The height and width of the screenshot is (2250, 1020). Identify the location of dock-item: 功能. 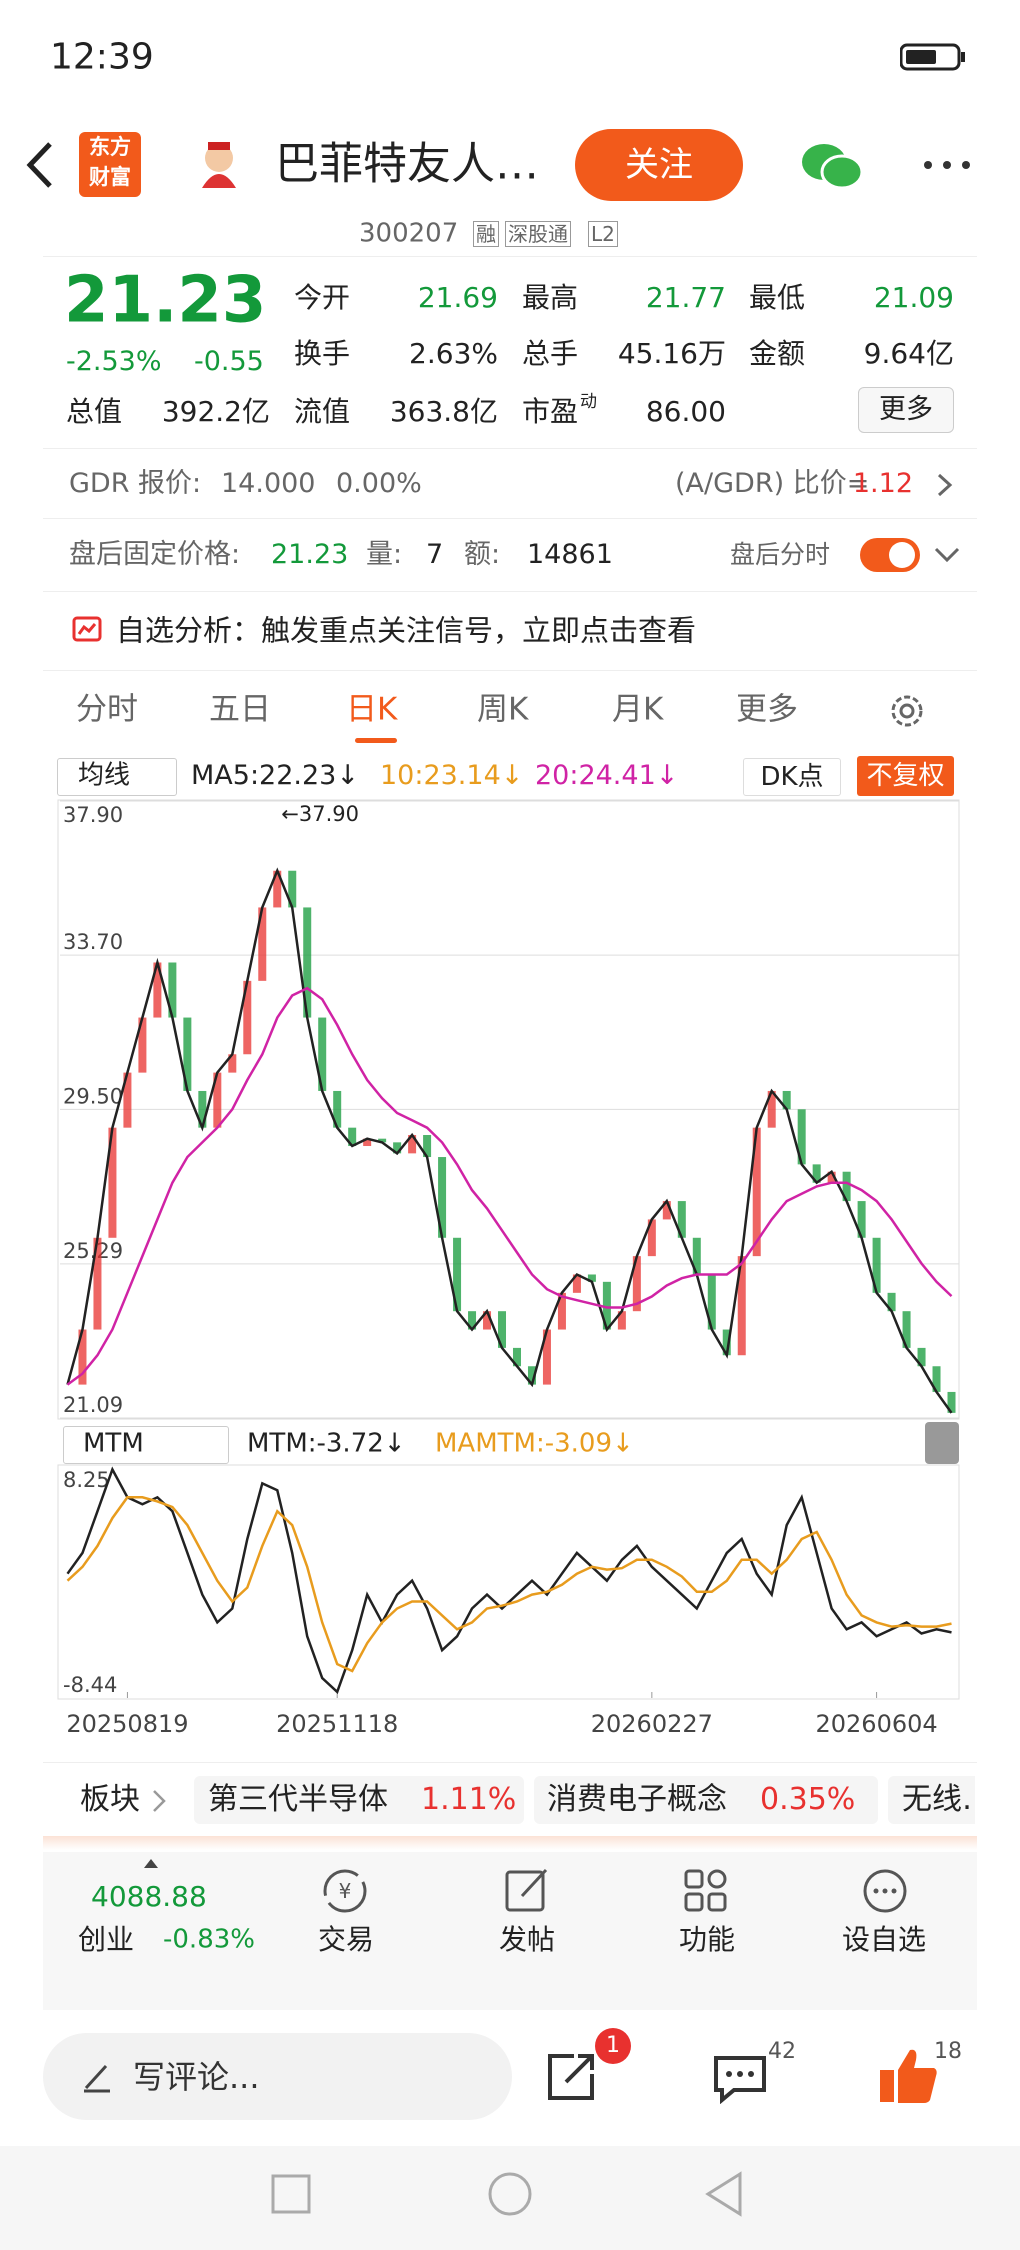
(707, 1940).